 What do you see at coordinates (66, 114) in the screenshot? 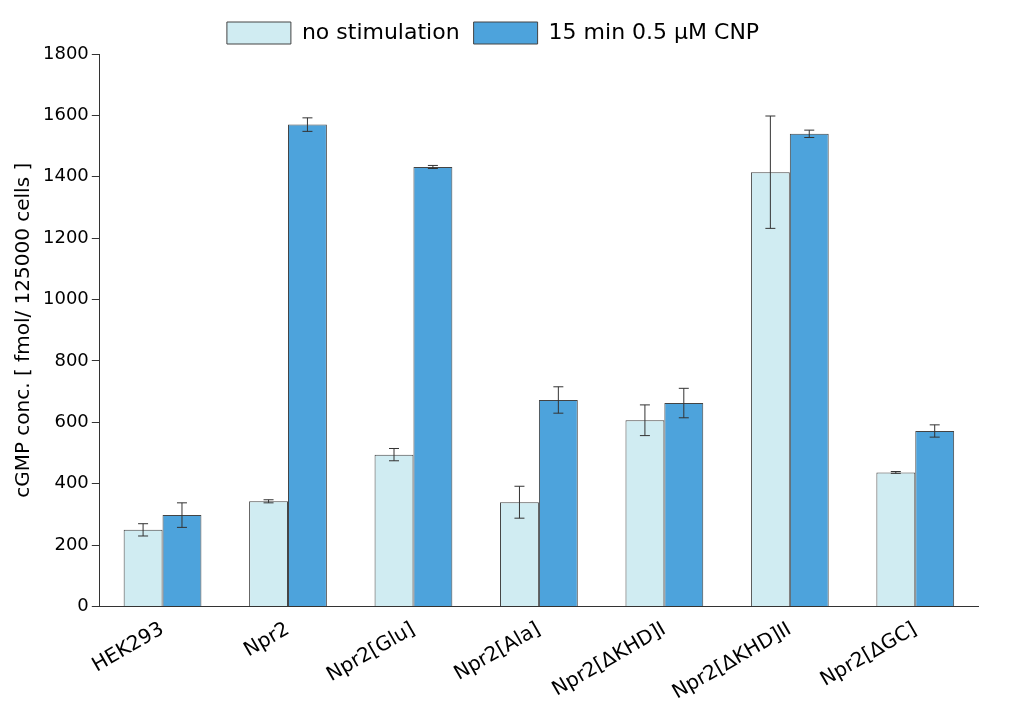
I see `y-tick-label: 1600` at bounding box center [66, 114].